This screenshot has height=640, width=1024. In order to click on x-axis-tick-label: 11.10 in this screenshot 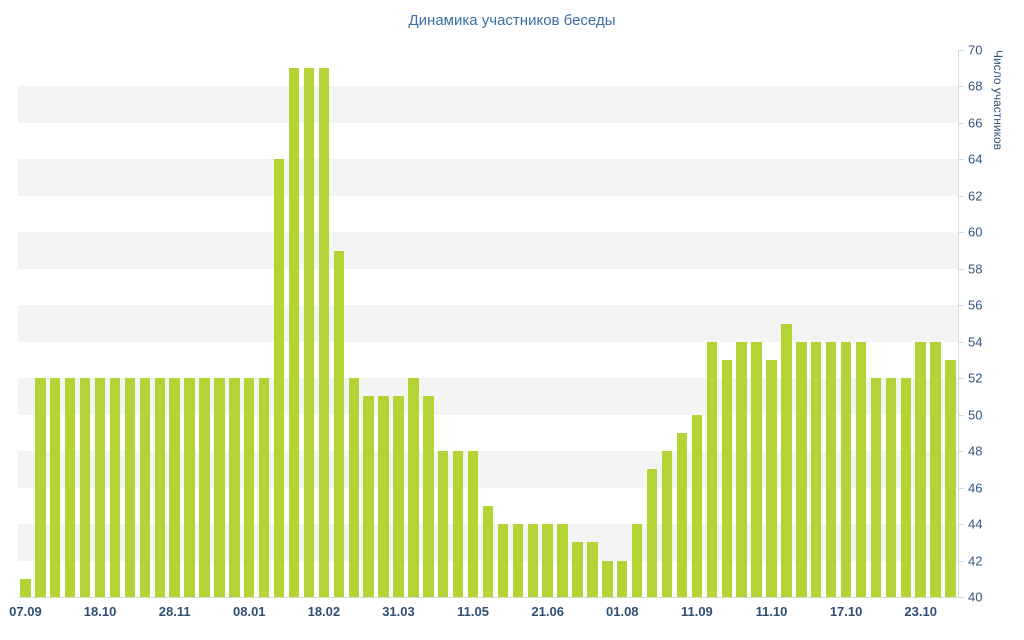, I will do `click(771, 611)`.